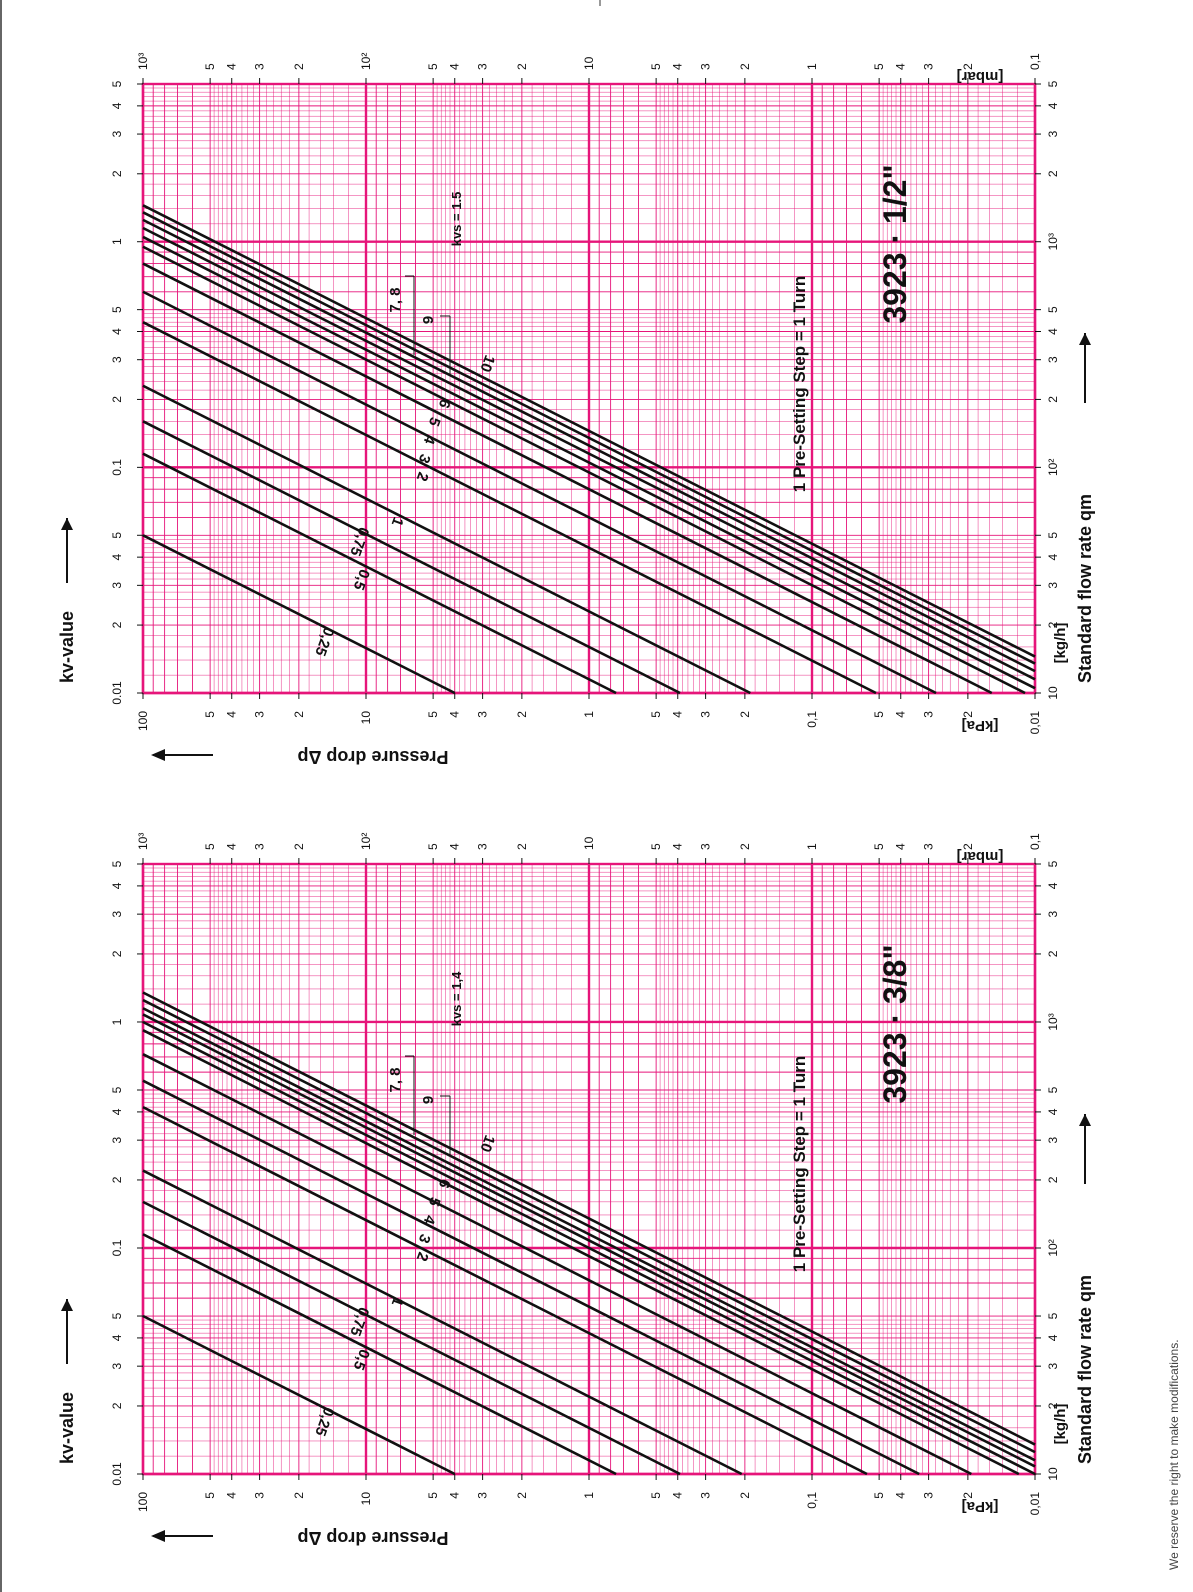 This screenshot has width=1193, height=1592. What do you see at coordinates (1035, 61) in the screenshot?
I see `mbar-tick-label: 0,1` at bounding box center [1035, 61].